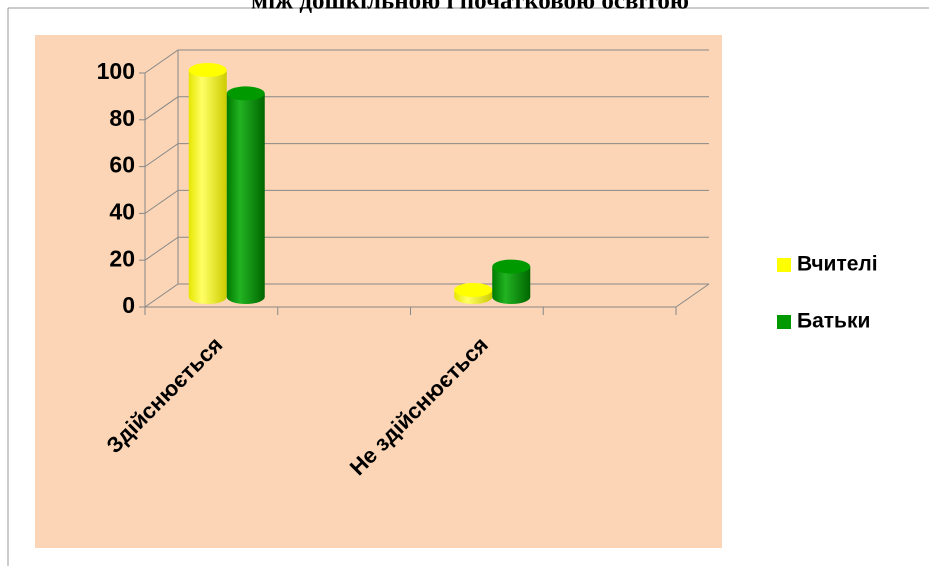 The height and width of the screenshot is (566, 929). I want to click on y-tick-label: 40, so click(122, 211).